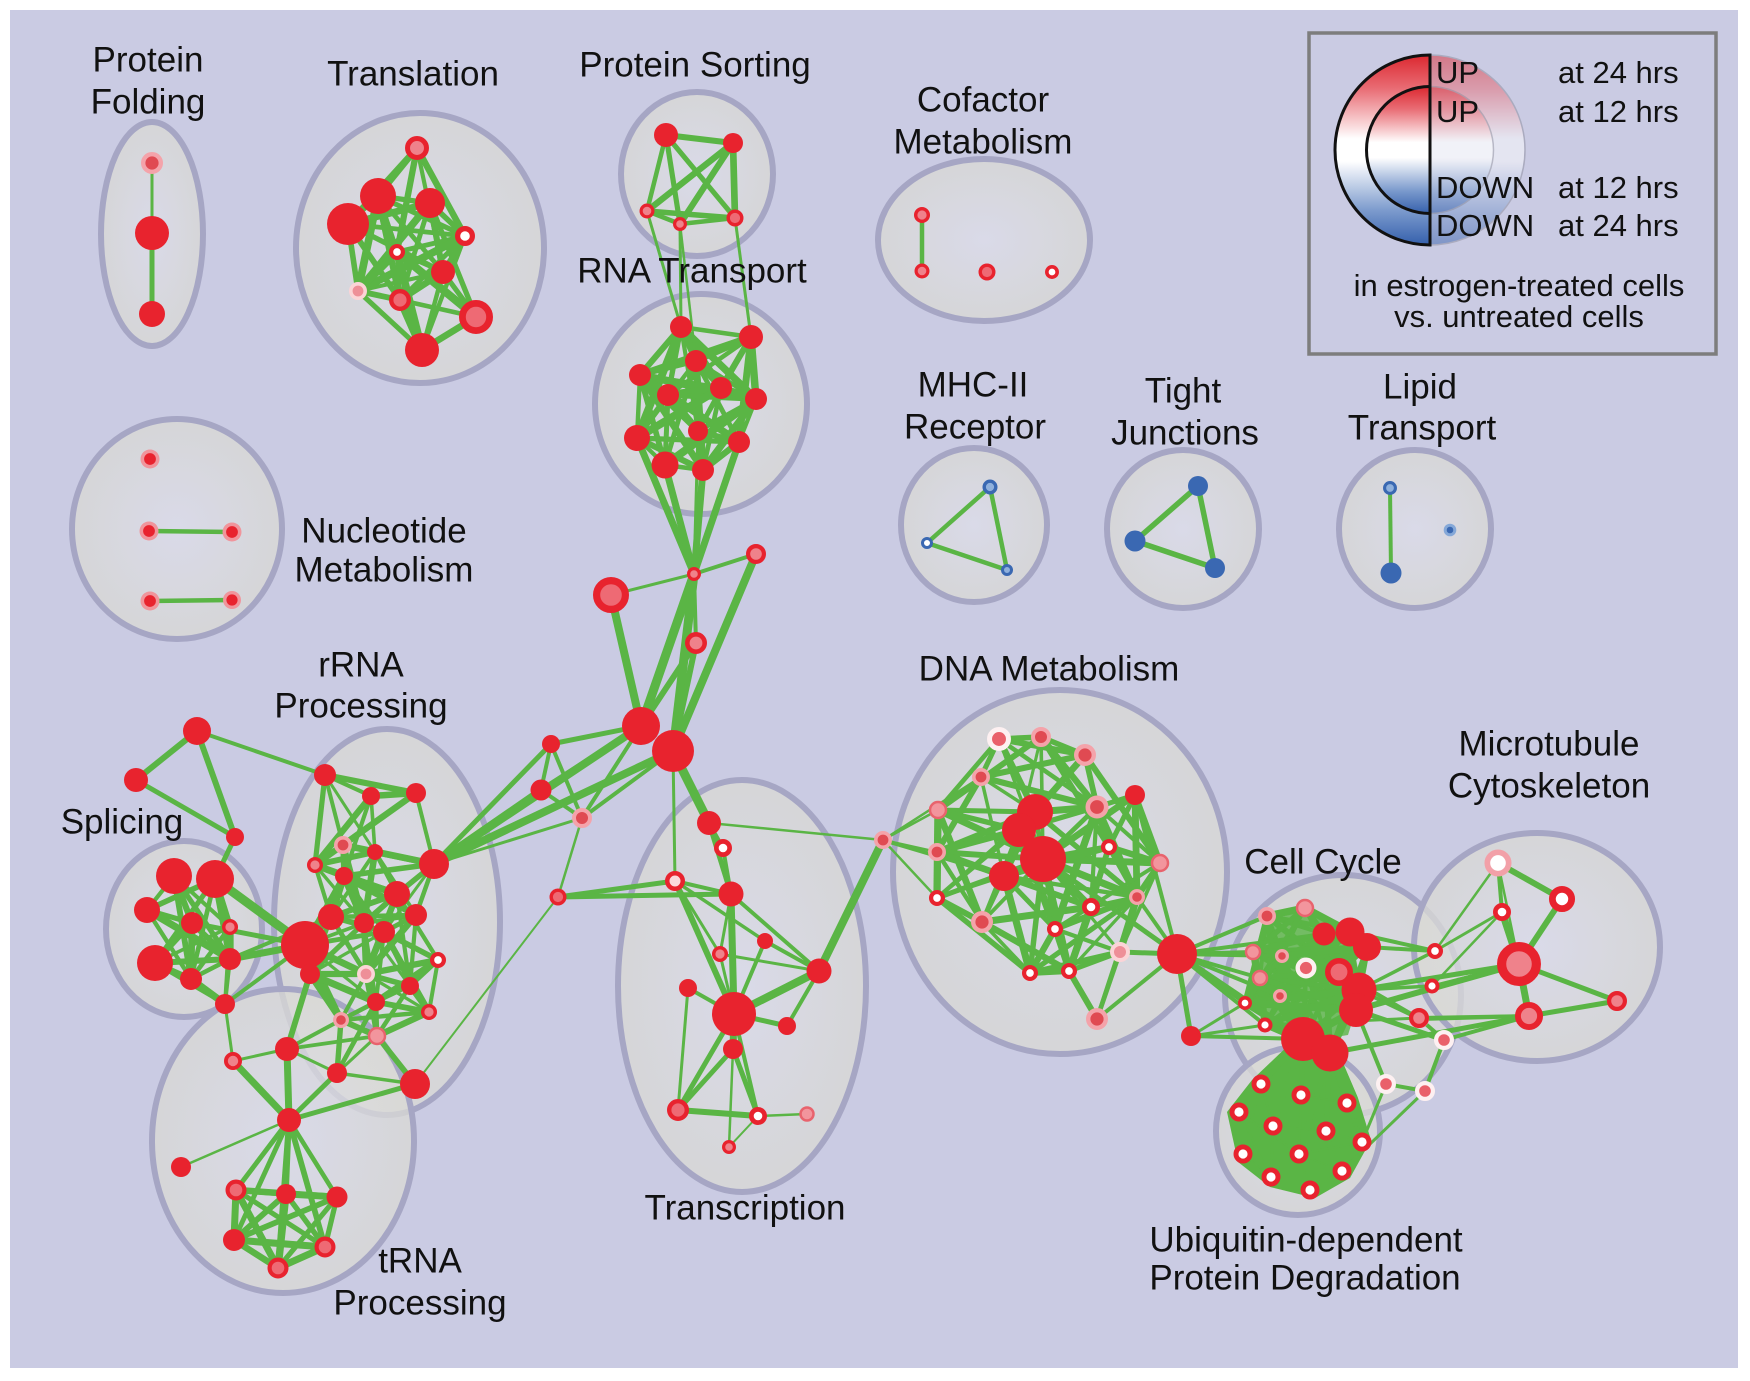 The width and height of the screenshot is (1750, 1381). I want to click on svg-text: Tight, so click(1183, 390).